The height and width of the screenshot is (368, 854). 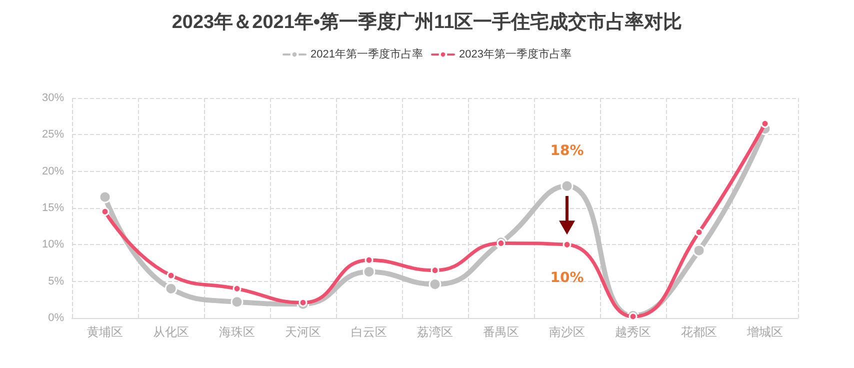 I want to click on x-tick-label: 海珠区, so click(x=237, y=332).